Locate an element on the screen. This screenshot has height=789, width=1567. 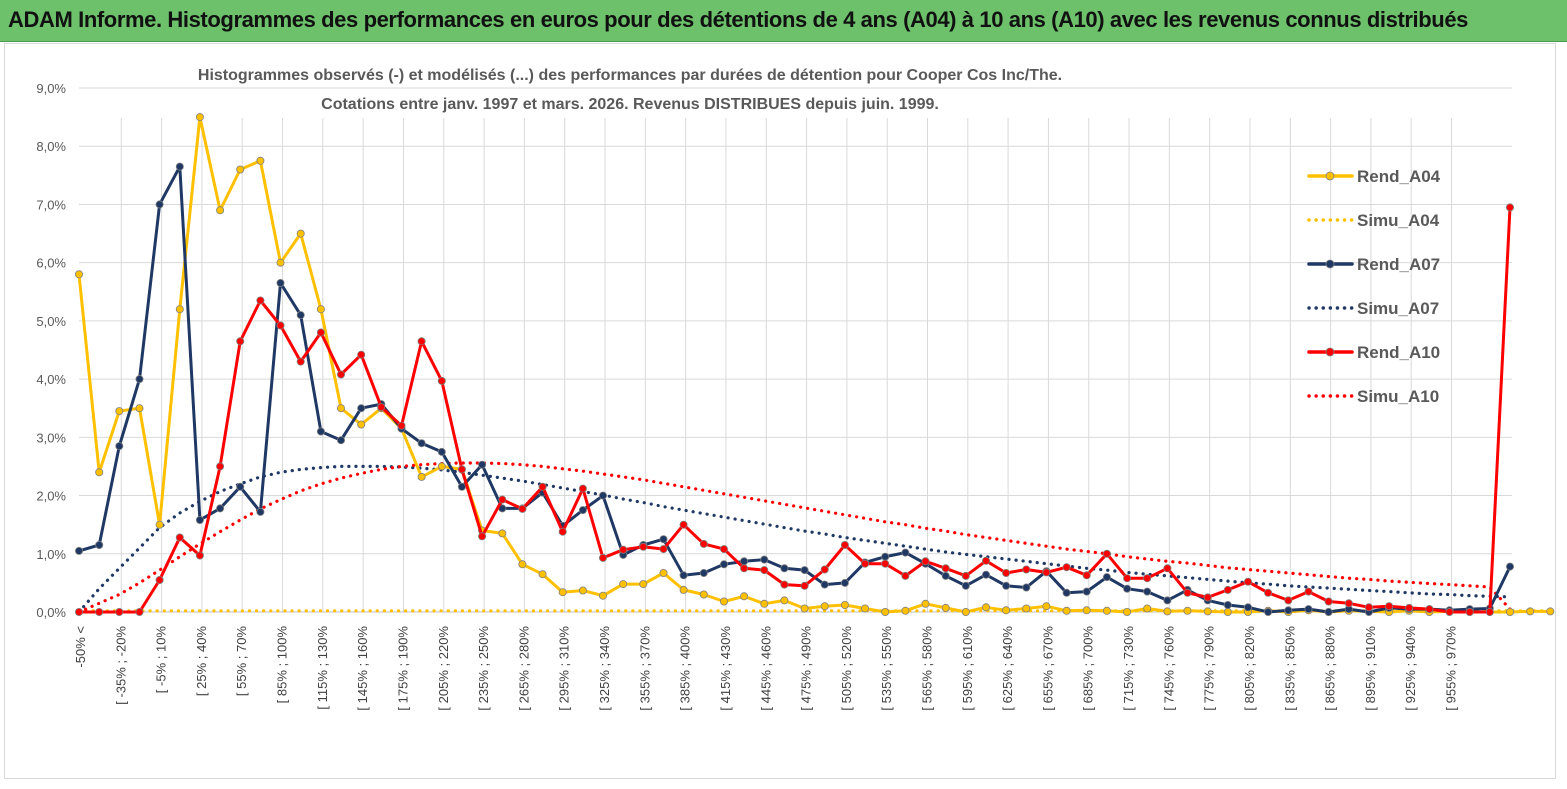
y-tick-label: 0,0% is located at coordinates (51, 612).